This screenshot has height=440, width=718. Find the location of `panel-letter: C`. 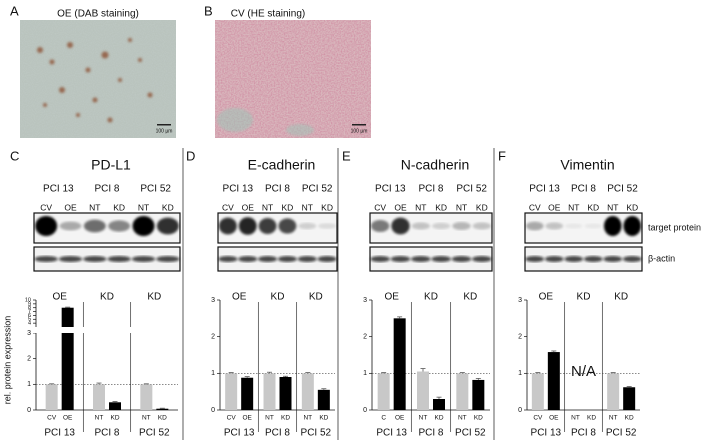

panel-letter: C is located at coordinates (14, 155).